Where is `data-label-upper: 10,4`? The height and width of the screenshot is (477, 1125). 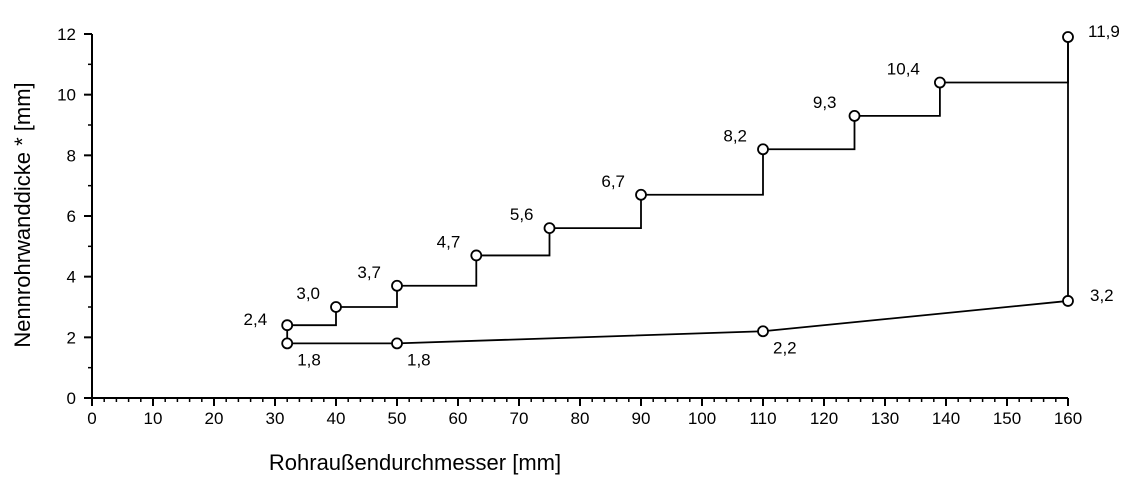
data-label-upper: 10,4 is located at coordinates (903, 69).